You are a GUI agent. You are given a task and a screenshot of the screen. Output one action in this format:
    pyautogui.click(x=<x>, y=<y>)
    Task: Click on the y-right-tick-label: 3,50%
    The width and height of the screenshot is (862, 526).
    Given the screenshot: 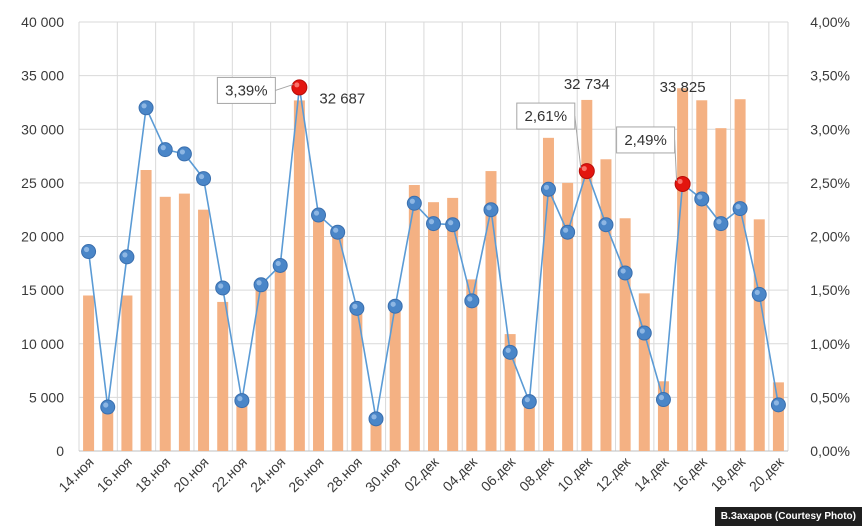 What is the action you would take?
    pyautogui.click(x=830, y=76)
    